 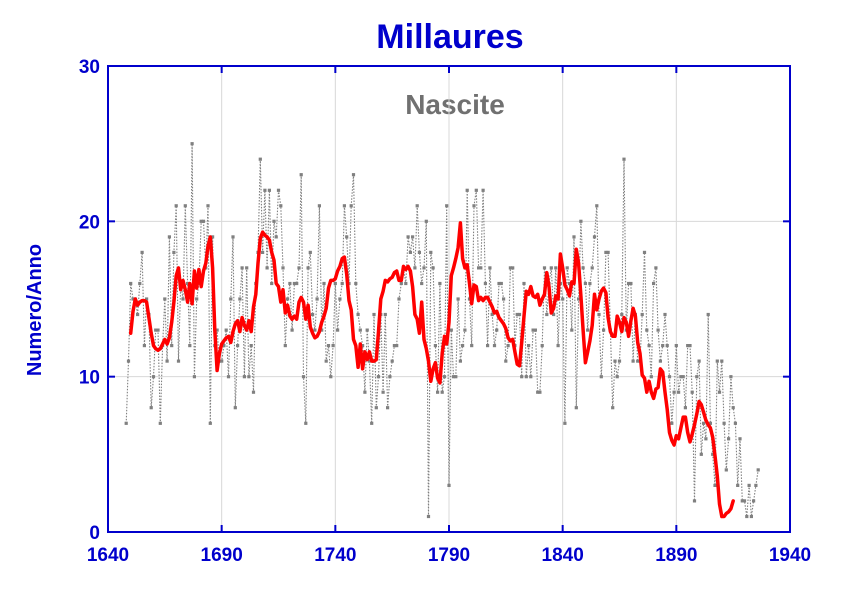 What do you see at coordinates (563, 555) in the screenshot?
I see `x-tick-label: 1840` at bounding box center [563, 555].